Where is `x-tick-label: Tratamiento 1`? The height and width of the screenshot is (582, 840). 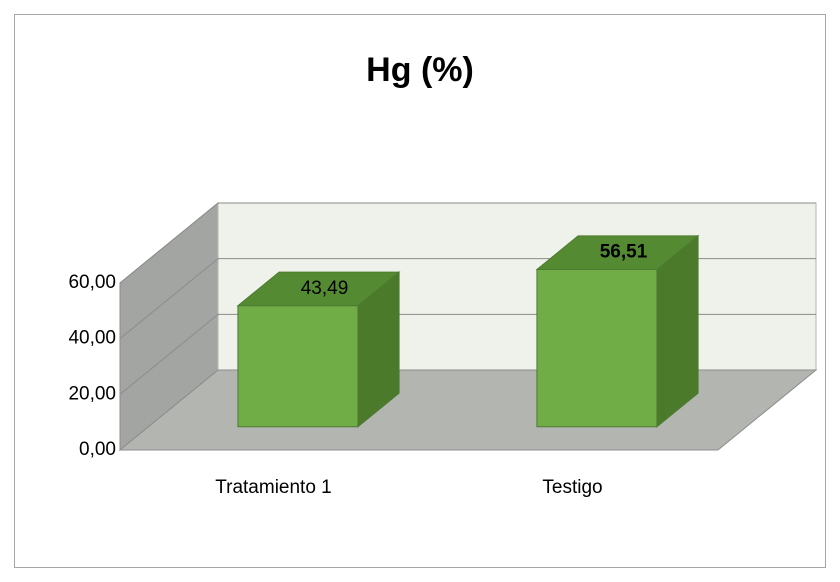 x-tick-label: Tratamiento 1 is located at coordinates (273, 487).